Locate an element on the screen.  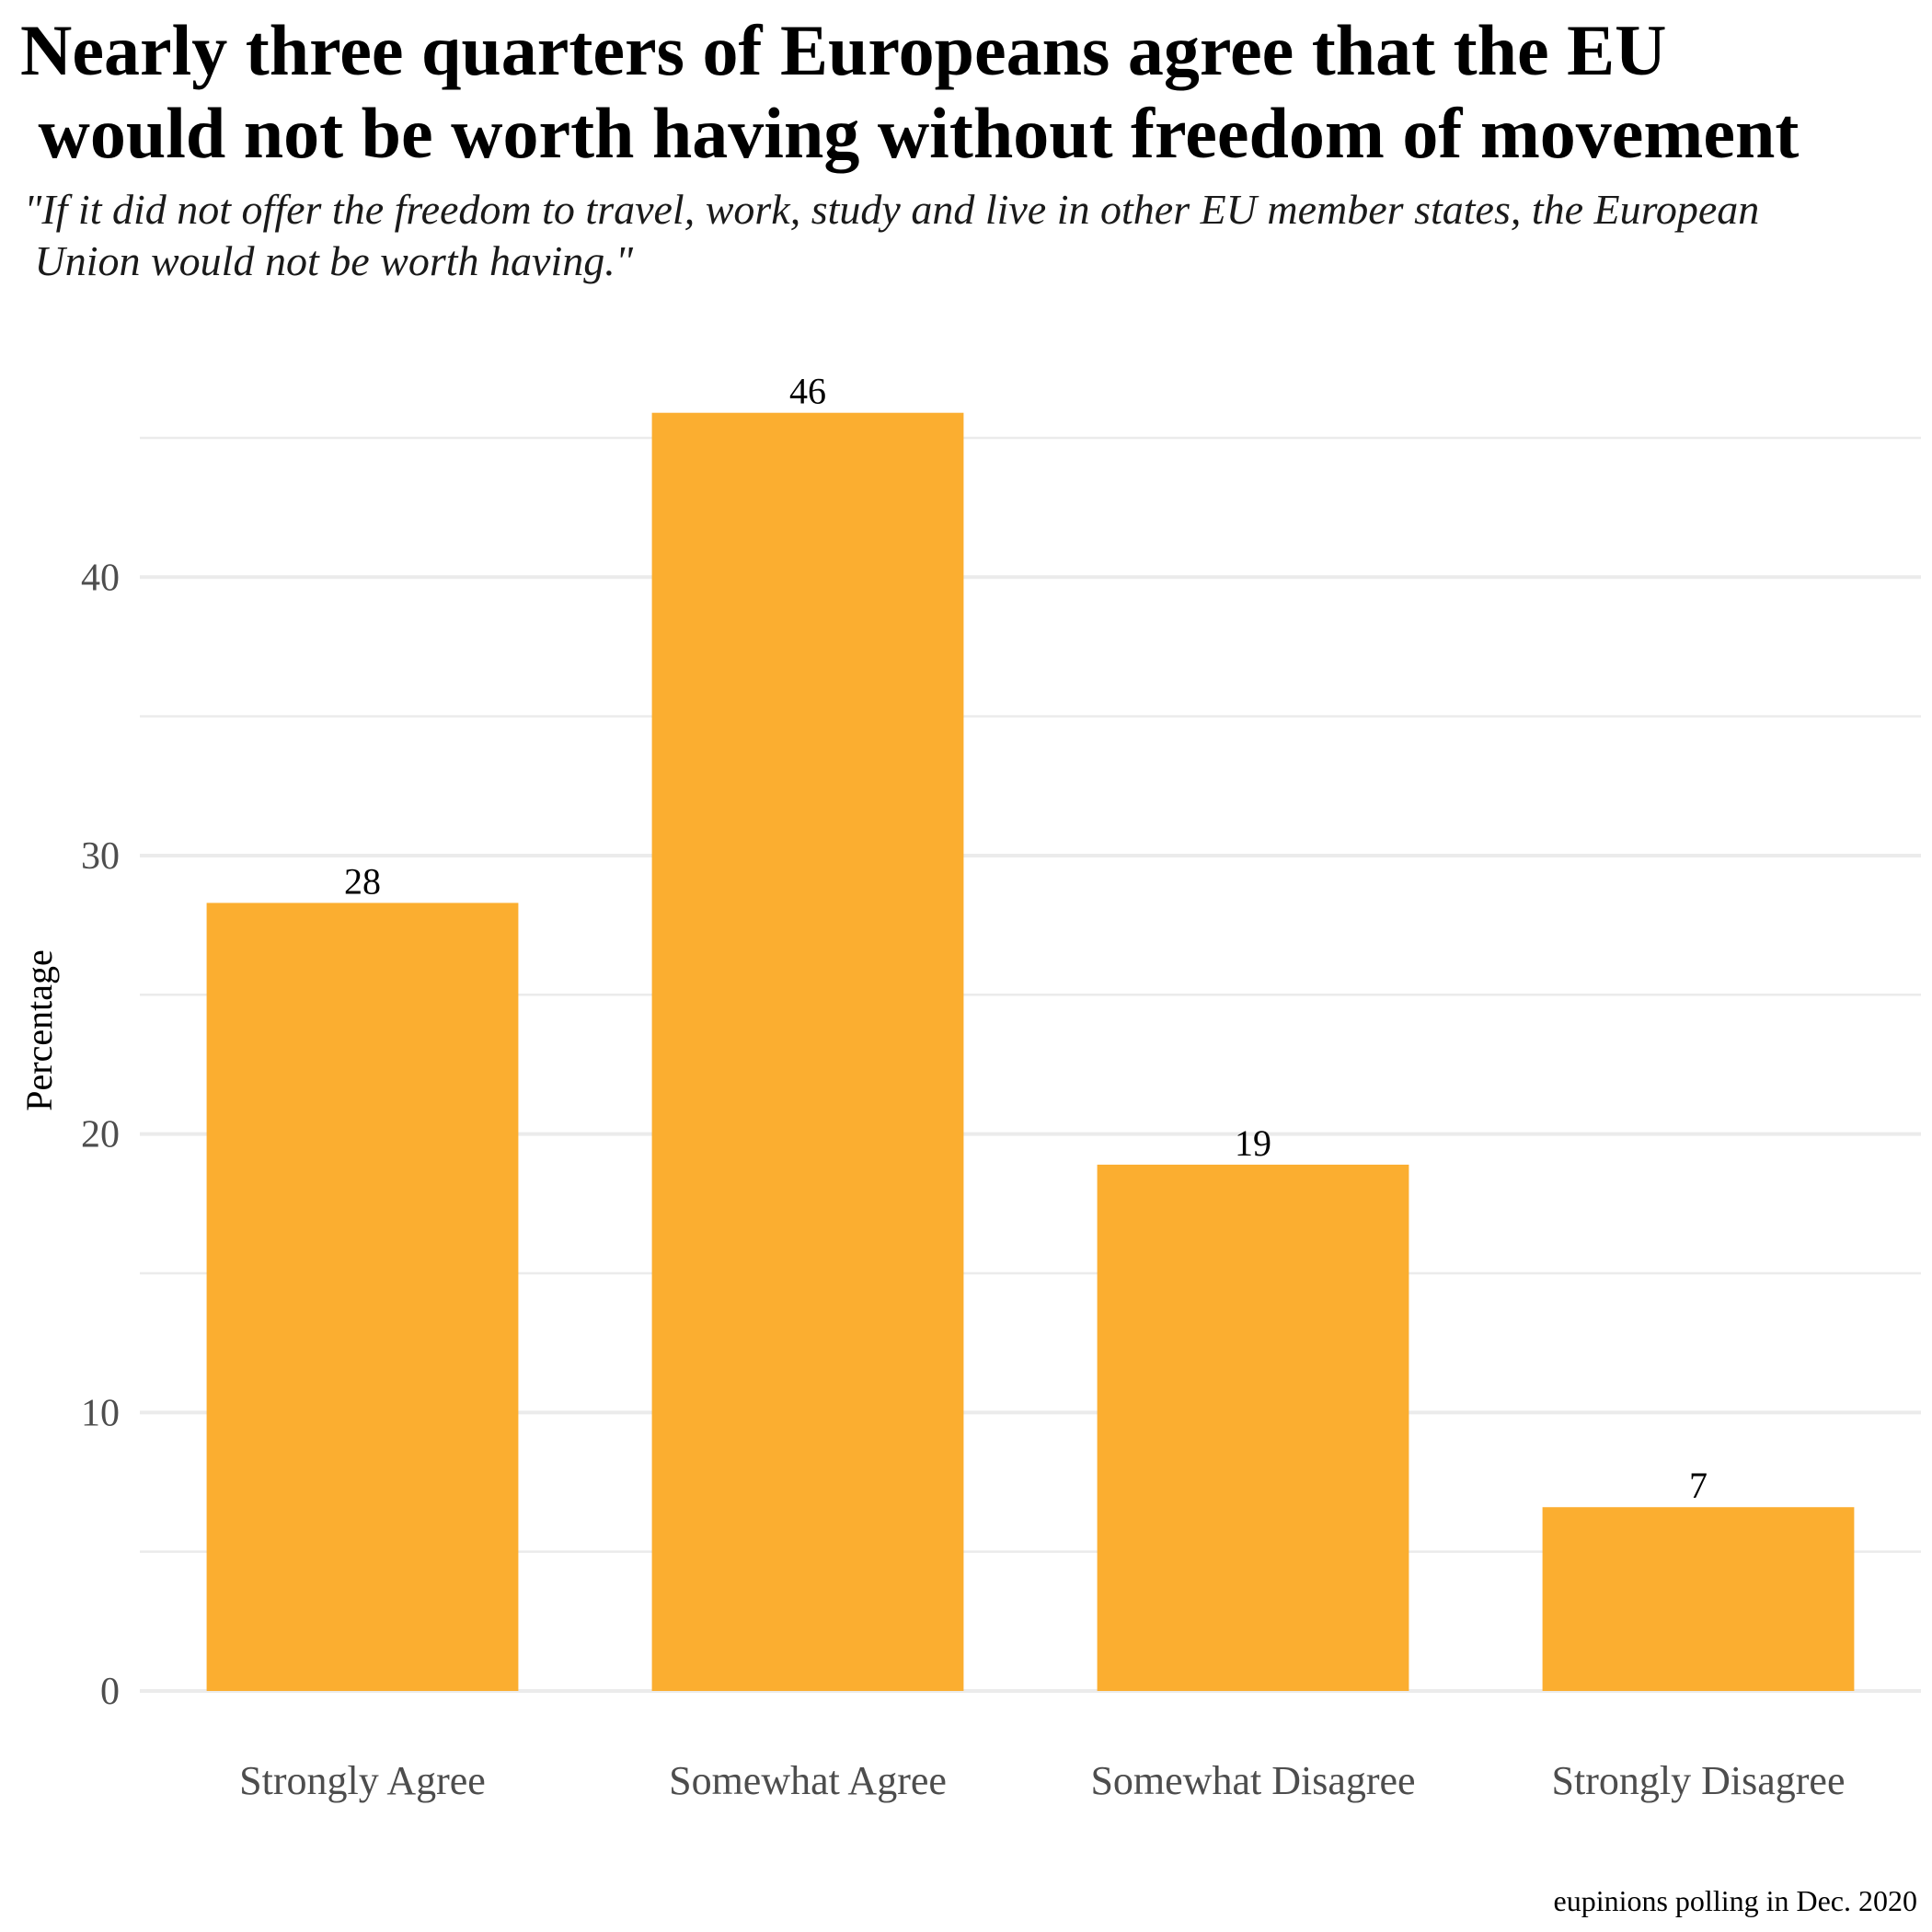
x-tick-label: Somewhat Agree is located at coordinates (808, 1780).